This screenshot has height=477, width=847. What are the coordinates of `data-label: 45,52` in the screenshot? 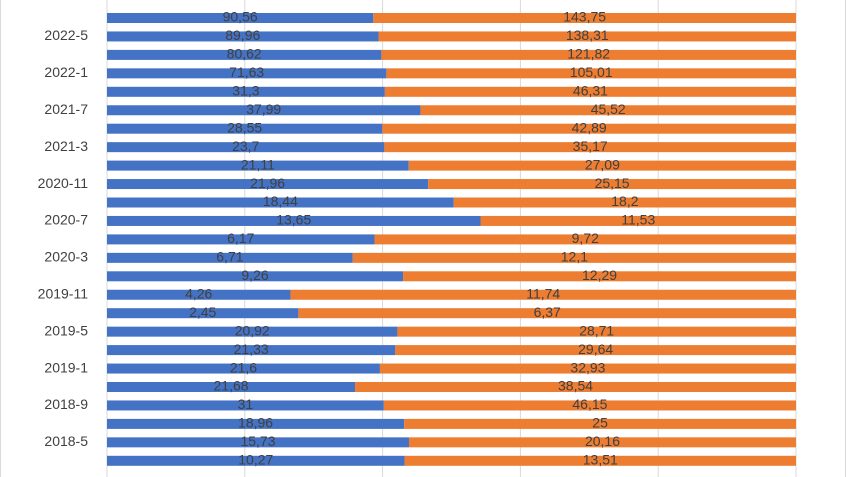 It's located at (608, 109).